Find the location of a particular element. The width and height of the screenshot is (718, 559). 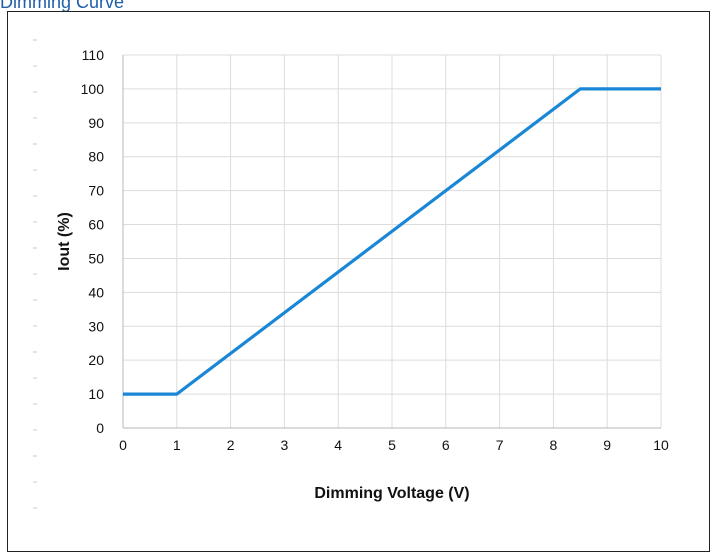

x-axis-label: Dimming Voltage (V) is located at coordinates (391, 493).